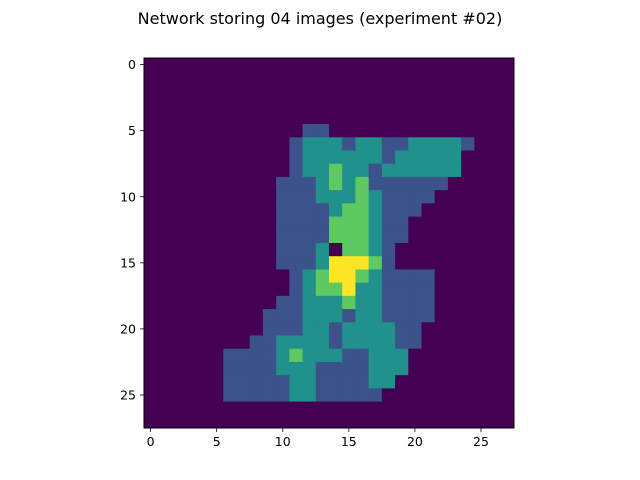 This screenshot has height=480, width=640. I want to click on y-tick-label: 5, so click(132, 130).